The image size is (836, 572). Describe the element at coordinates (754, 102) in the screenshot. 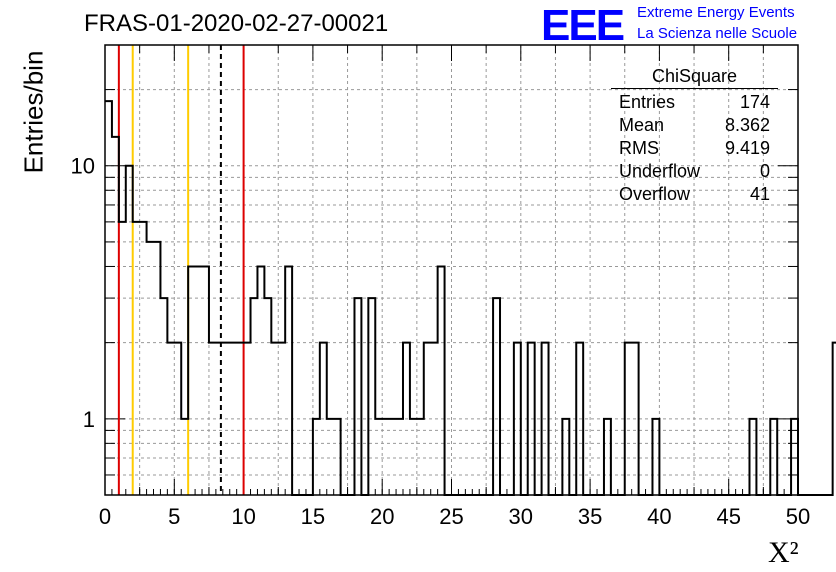

I see `stats-value: 174` at that location.